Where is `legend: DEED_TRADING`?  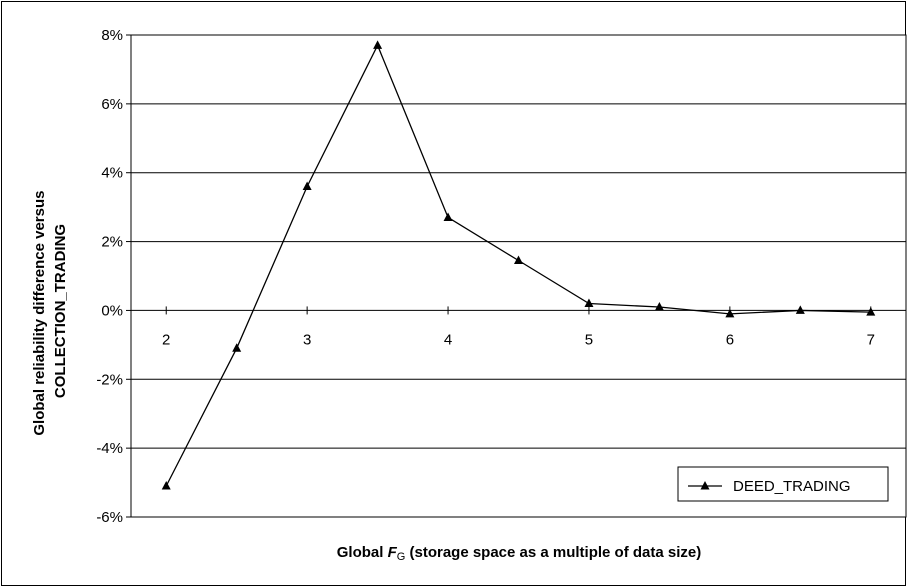
legend: DEED_TRADING is located at coordinates (783, 484).